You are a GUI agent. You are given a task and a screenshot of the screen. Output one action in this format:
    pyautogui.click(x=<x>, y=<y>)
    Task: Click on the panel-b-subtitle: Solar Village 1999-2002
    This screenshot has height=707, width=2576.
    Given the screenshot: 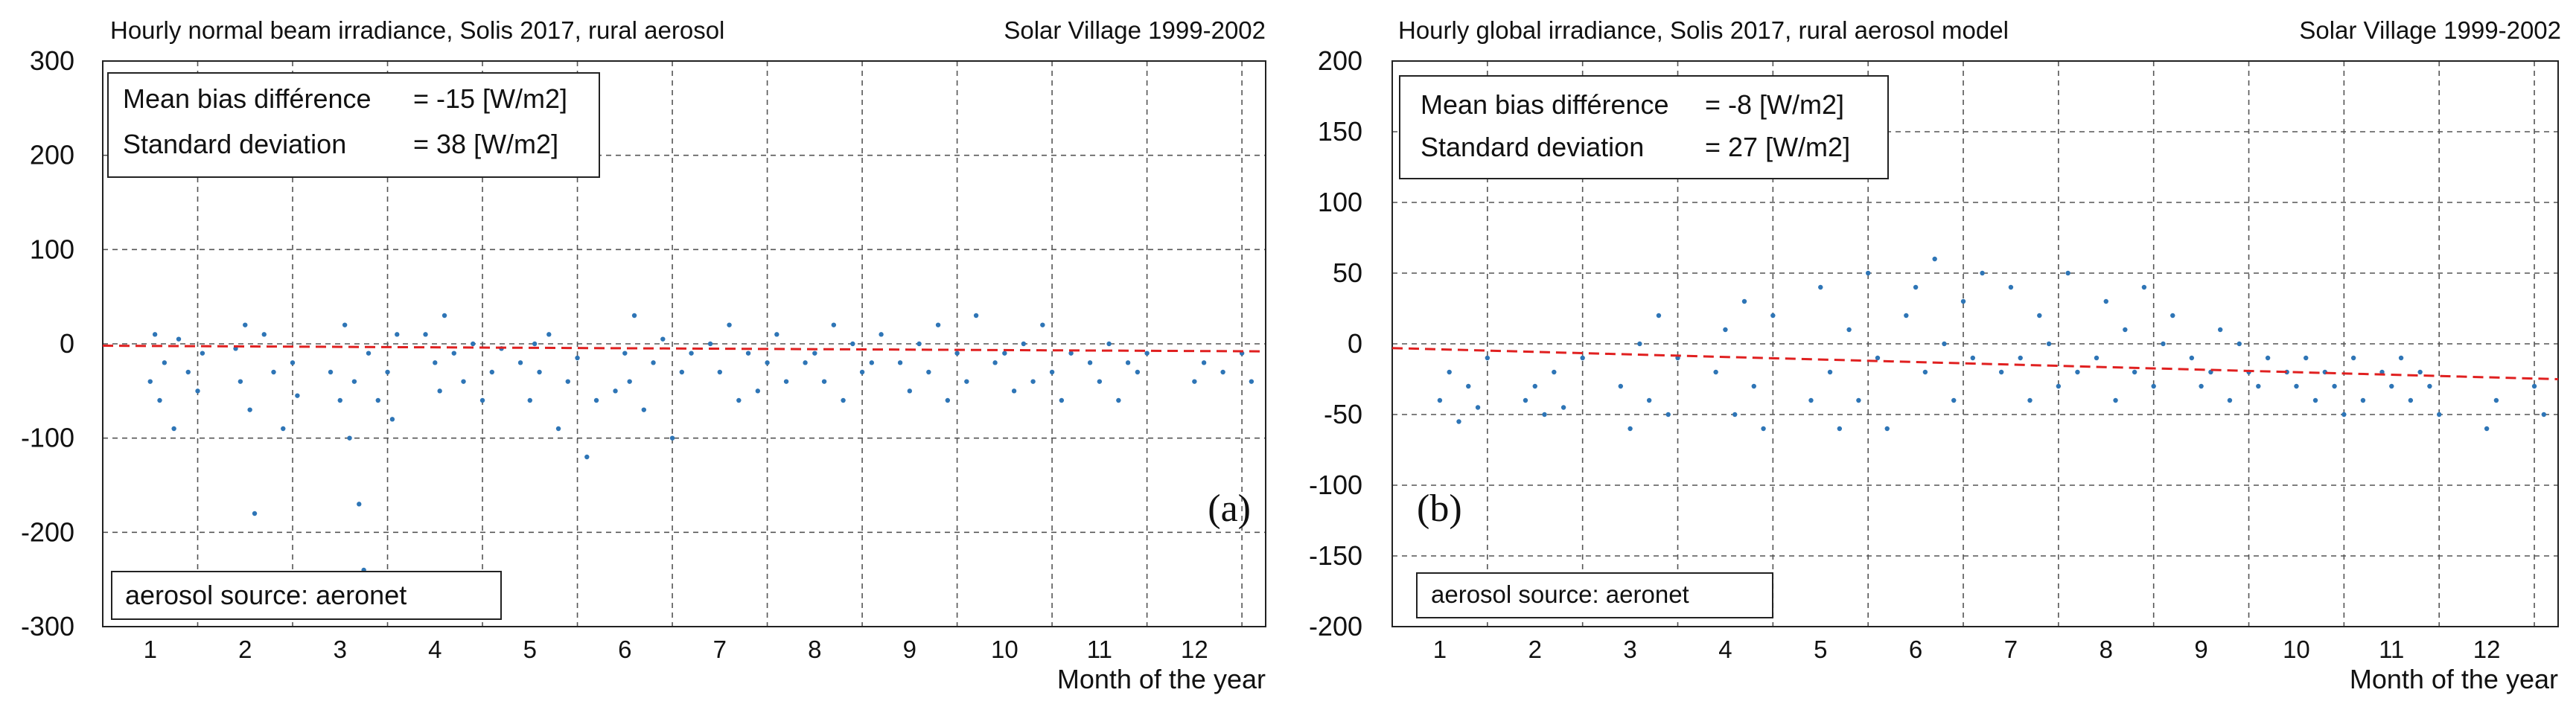 What is the action you would take?
    pyautogui.click(x=2430, y=30)
    